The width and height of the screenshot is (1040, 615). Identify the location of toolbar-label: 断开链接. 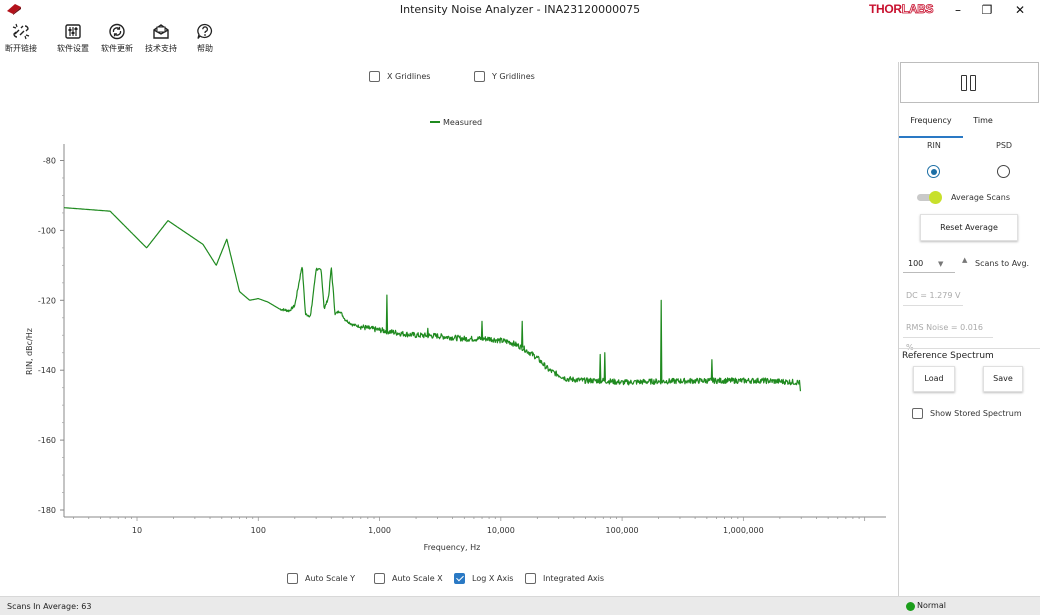
(21, 48).